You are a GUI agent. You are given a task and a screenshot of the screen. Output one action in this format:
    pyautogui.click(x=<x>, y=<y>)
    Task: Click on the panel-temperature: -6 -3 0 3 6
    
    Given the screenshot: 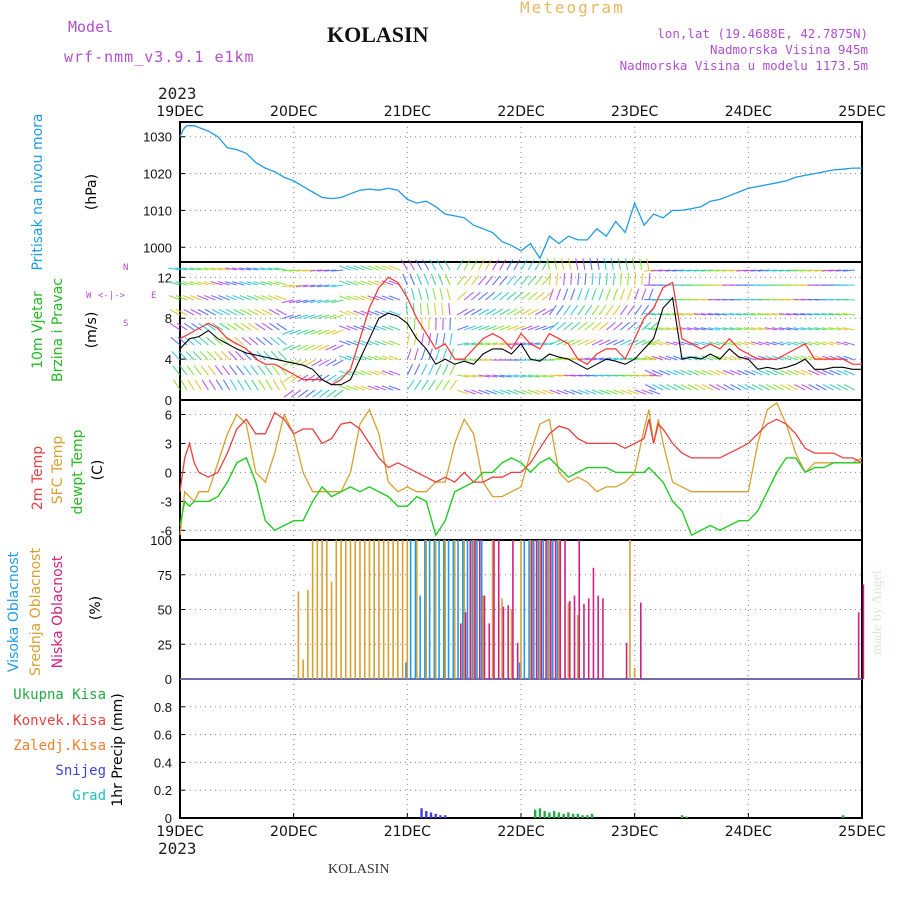 What is the action you would take?
    pyautogui.click(x=511, y=470)
    